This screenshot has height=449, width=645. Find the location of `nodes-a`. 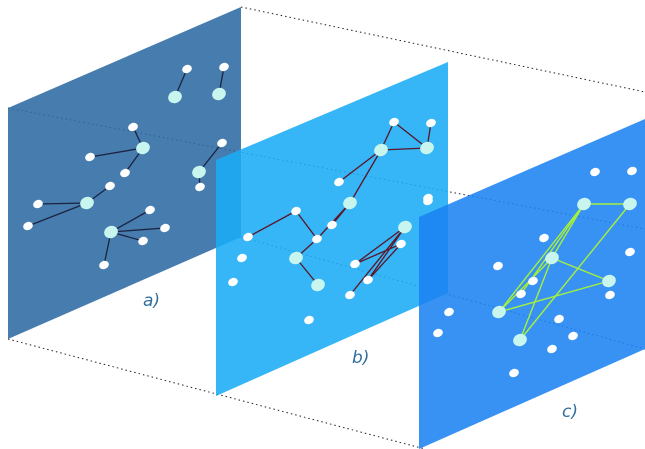

nodes-a is located at coordinates (126, 166).